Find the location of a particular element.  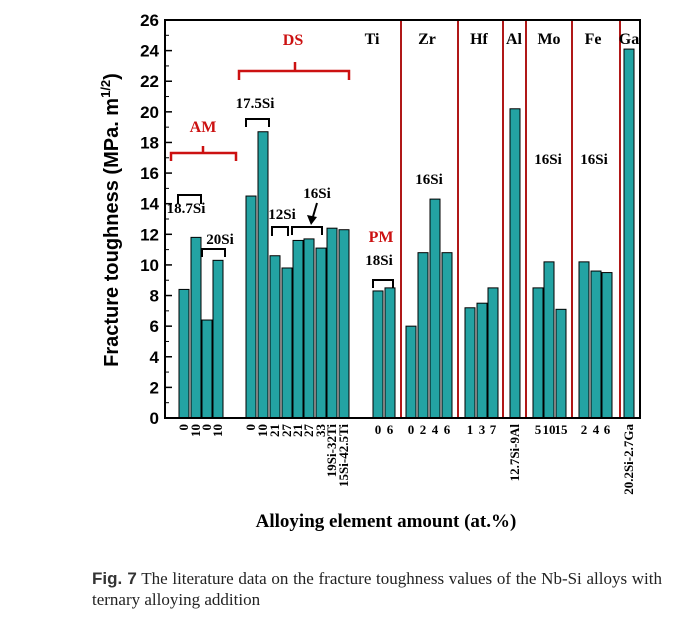

si-17-5-label: 17.5Si is located at coordinates (255, 104).